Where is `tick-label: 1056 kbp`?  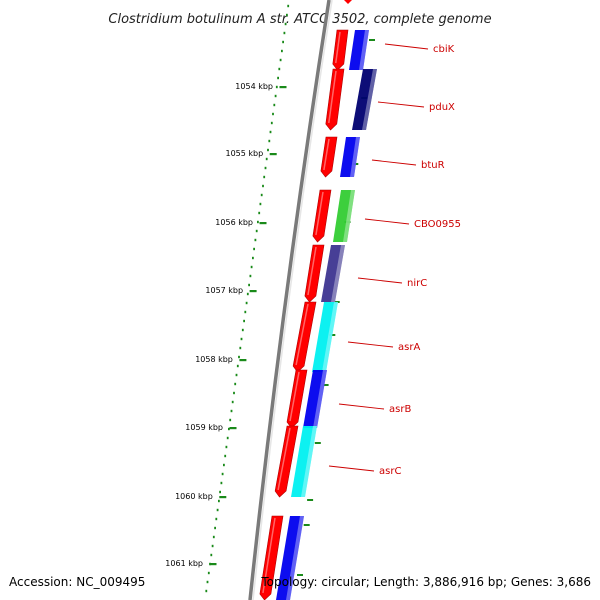 tick-label: 1056 kbp is located at coordinates (234, 222).